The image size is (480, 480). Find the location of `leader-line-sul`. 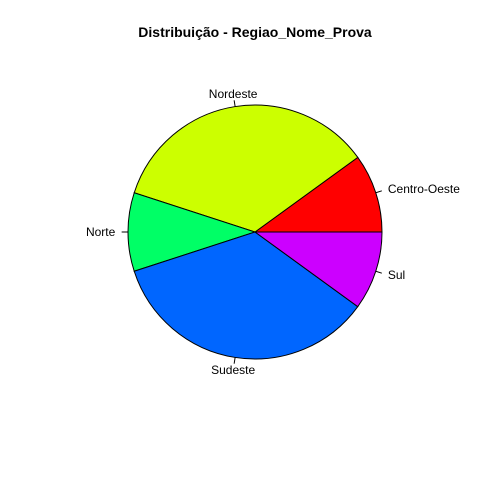

leader-line-sul is located at coordinates (378, 272).